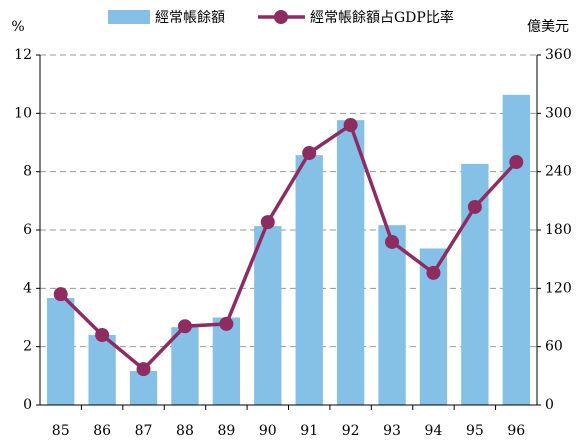 This screenshot has width=579, height=443. What do you see at coordinates (516, 431) in the screenshot?
I see `x-tick-label: 96` at bounding box center [516, 431].